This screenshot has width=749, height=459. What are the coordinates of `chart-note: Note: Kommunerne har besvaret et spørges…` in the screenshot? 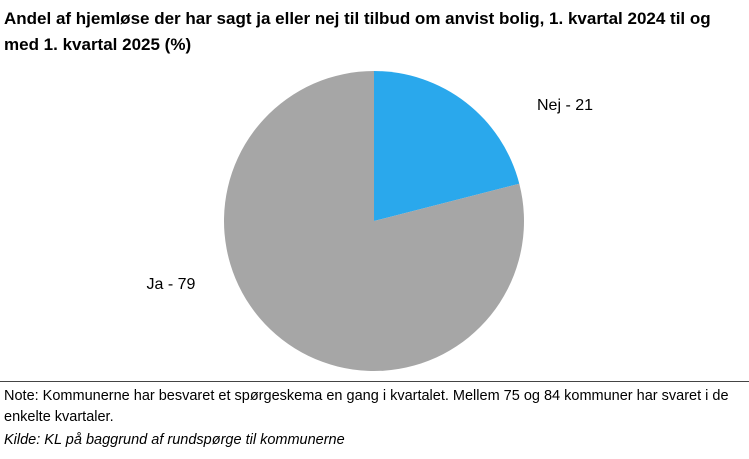 It's located at (366, 406).